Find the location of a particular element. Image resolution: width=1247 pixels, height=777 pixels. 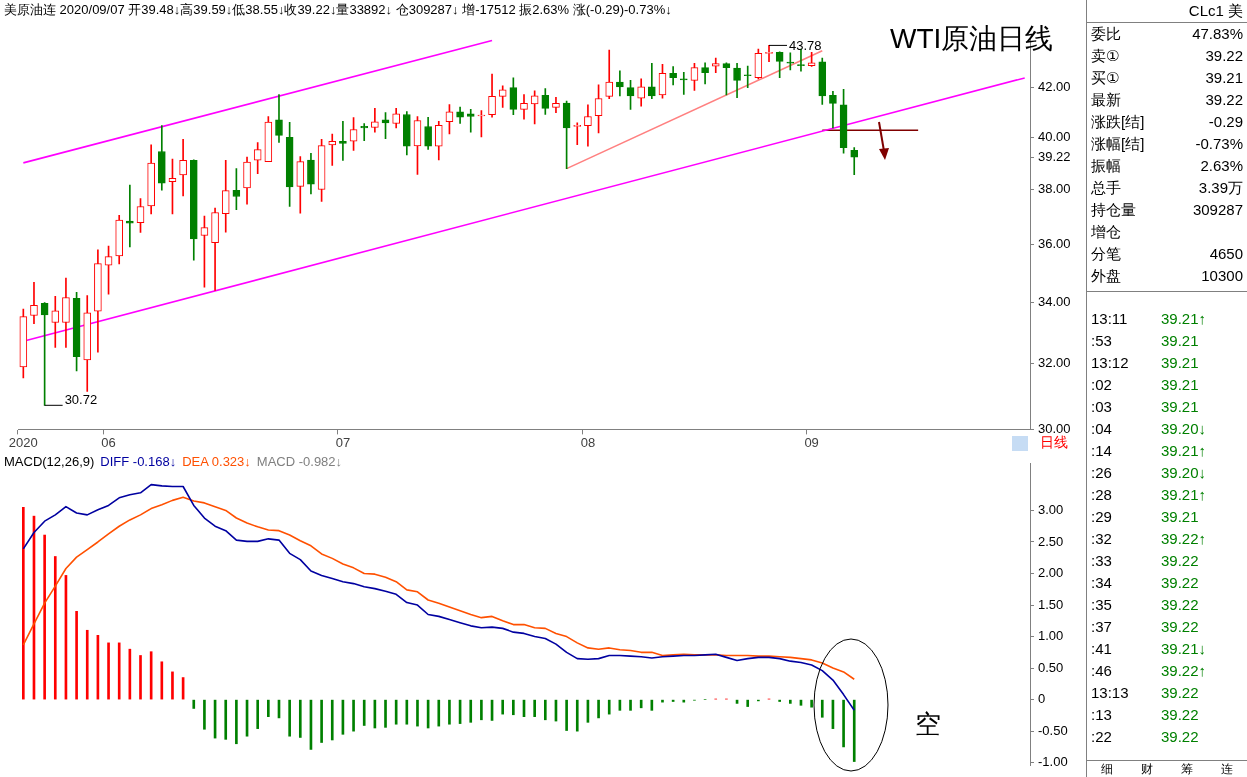

category-label: 13:12 is located at coordinates (1110, 362).